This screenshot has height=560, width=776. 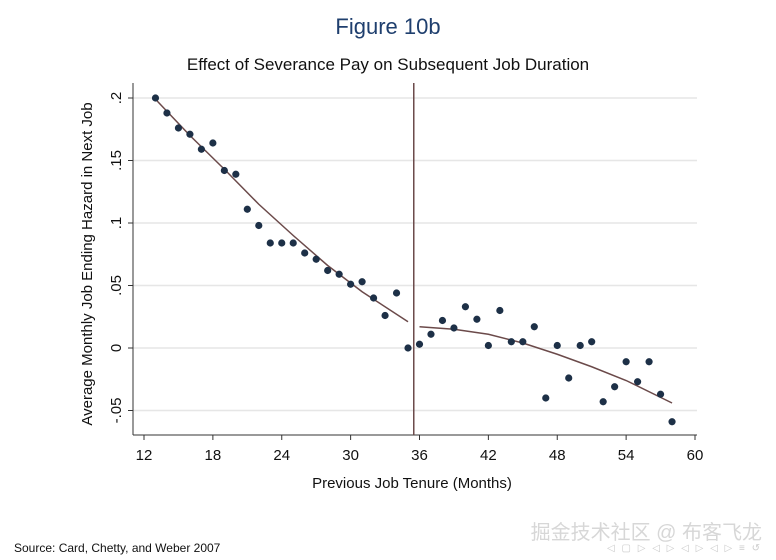 What do you see at coordinates (116, 285) in the screenshot?
I see `y-tick-label: .05` at bounding box center [116, 285].